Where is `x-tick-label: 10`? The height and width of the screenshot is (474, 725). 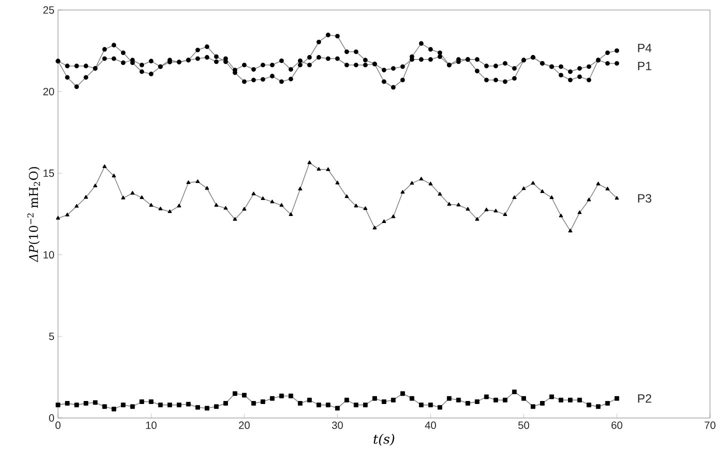
x-tick-label: 10 is located at coordinates (151, 425).